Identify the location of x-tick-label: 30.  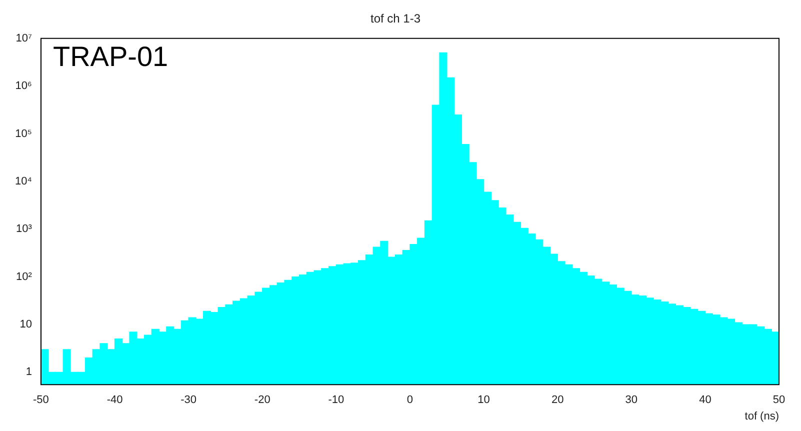
(631, 400).